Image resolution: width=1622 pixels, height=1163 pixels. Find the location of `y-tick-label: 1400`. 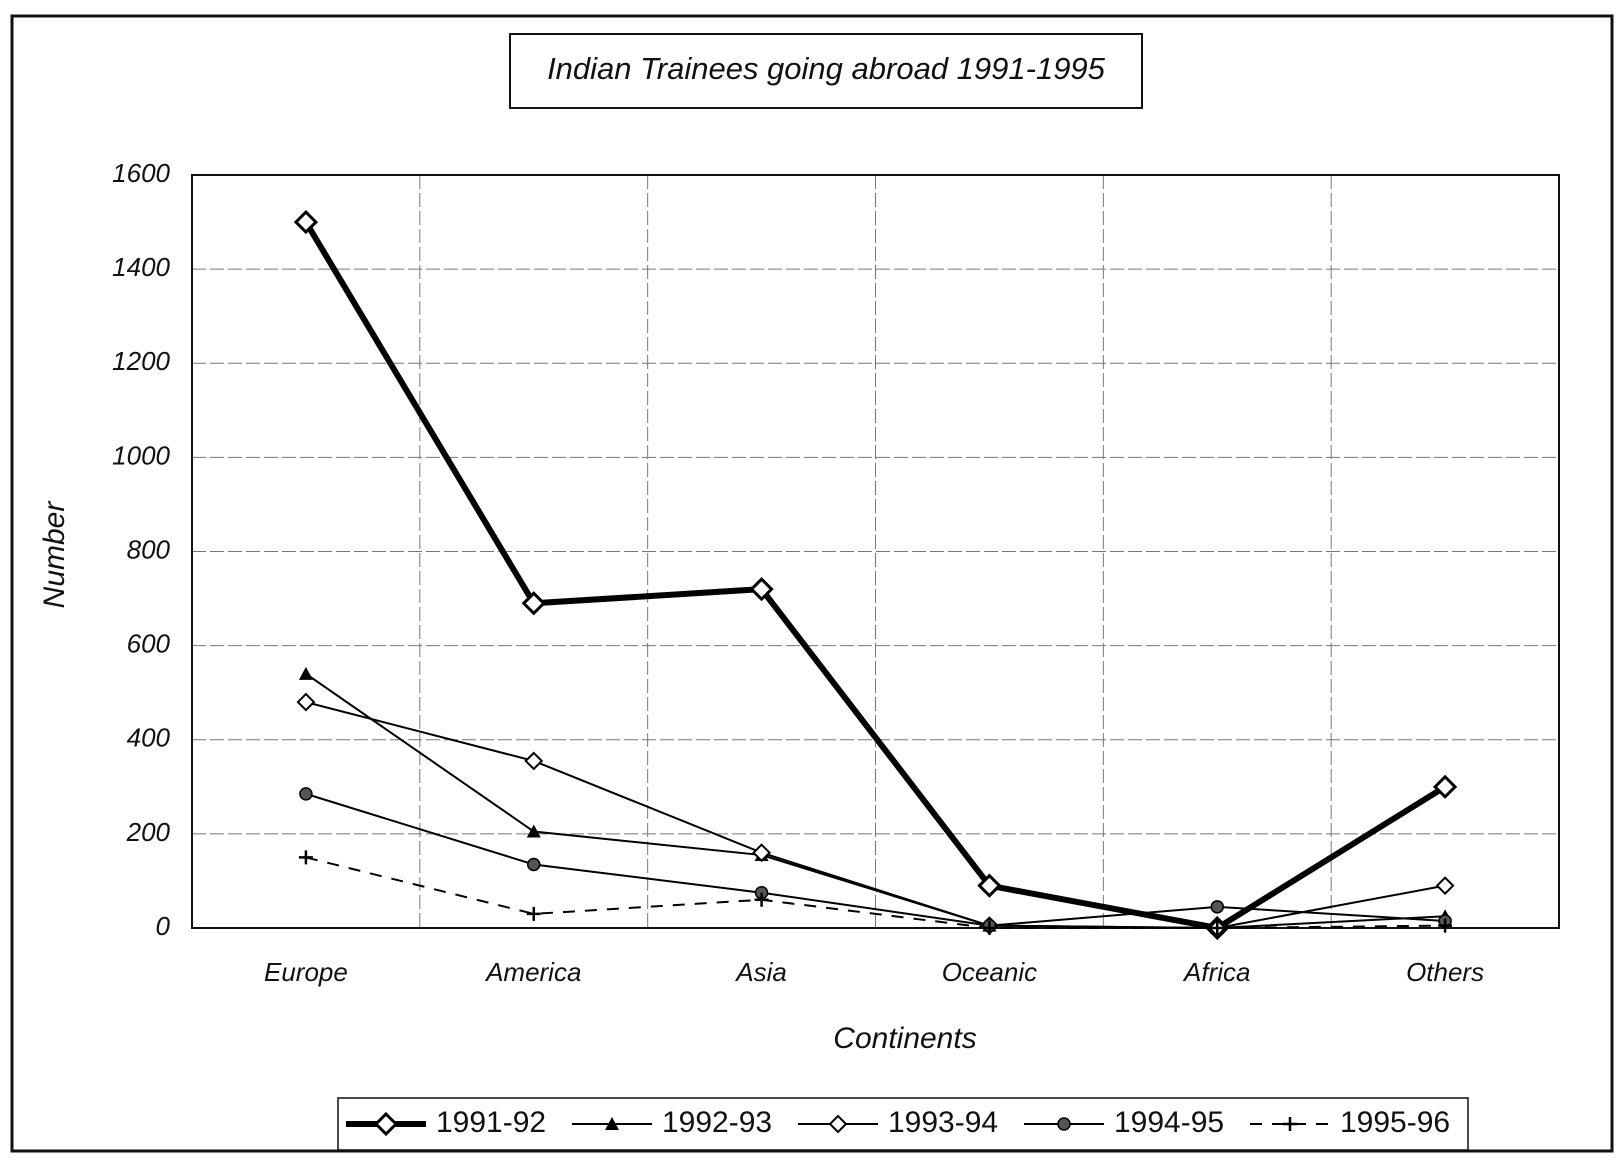

y-tick-label: 1400 is located at coordinates (141, 267).